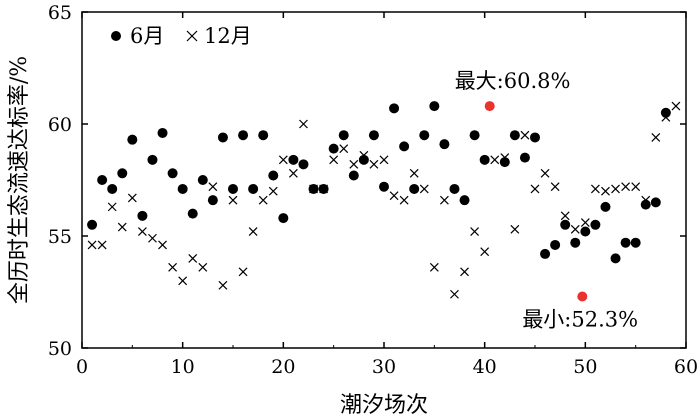 The image size is (700, 420). I want to click on x-tick-label: 50, so click(585, 367).